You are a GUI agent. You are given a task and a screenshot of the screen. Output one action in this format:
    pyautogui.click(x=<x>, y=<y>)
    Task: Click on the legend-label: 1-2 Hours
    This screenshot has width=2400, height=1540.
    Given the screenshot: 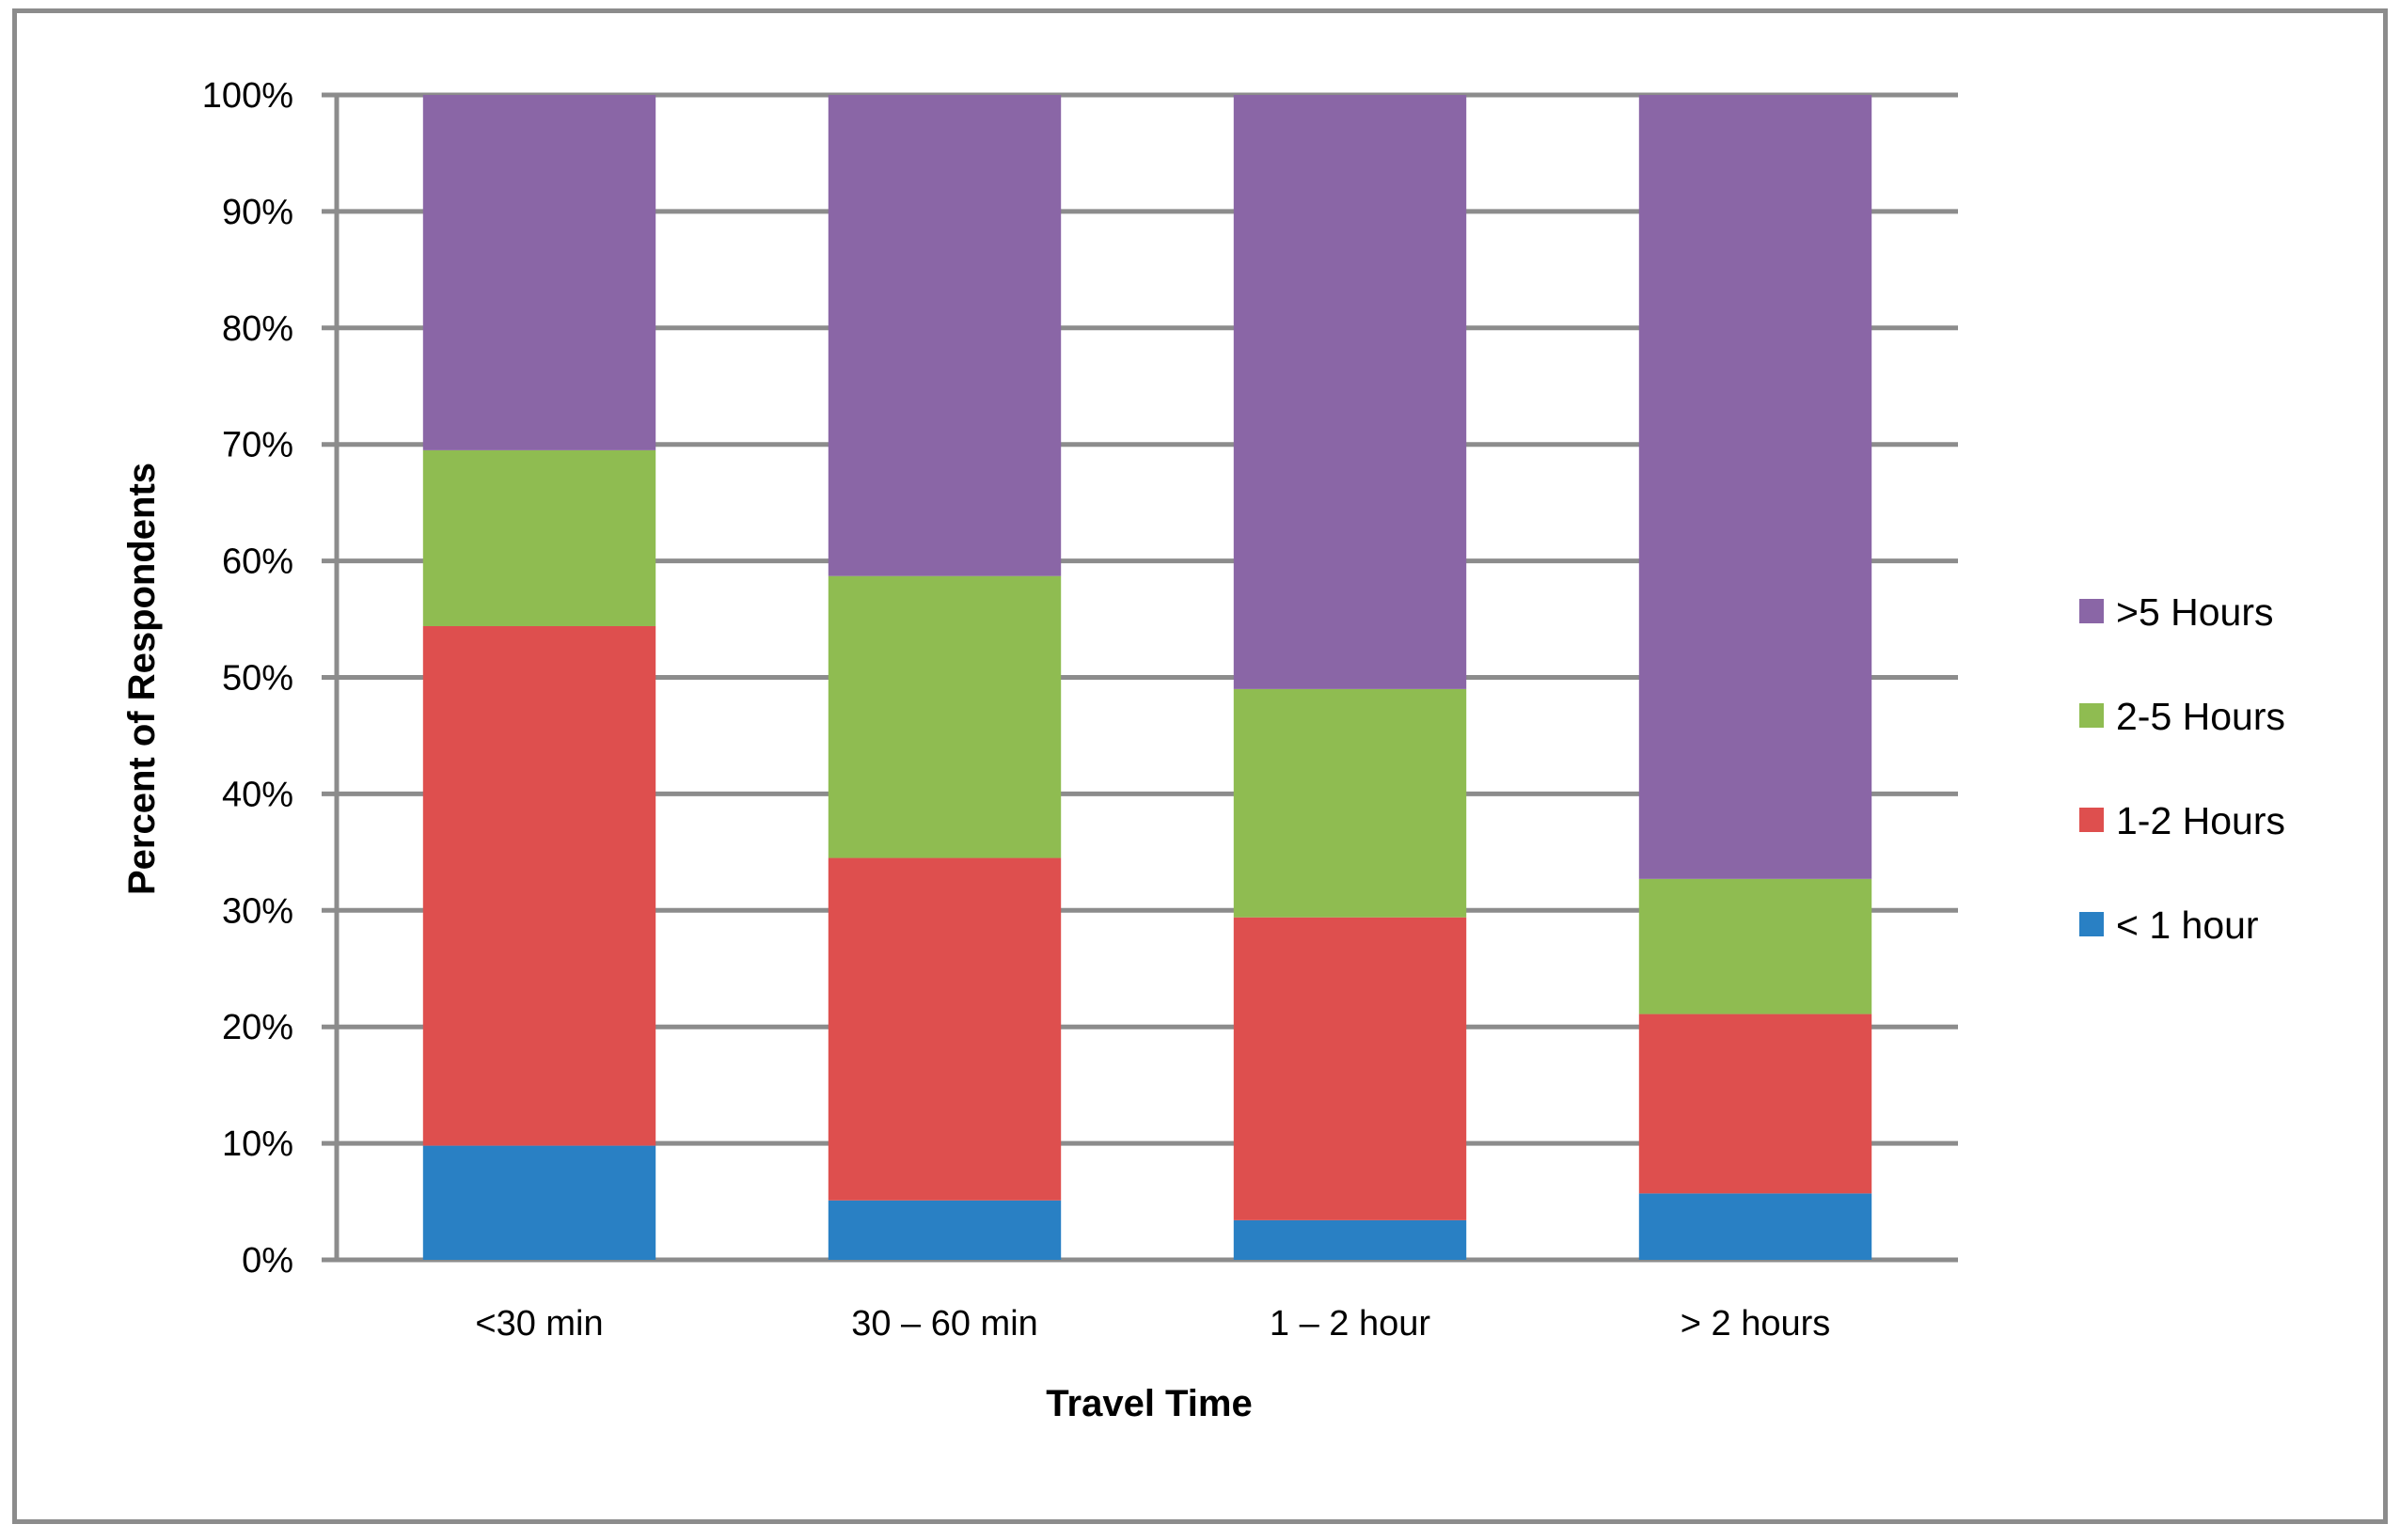 What is the action you would take?
    pyautogui.click(x=2200, y=820)
    